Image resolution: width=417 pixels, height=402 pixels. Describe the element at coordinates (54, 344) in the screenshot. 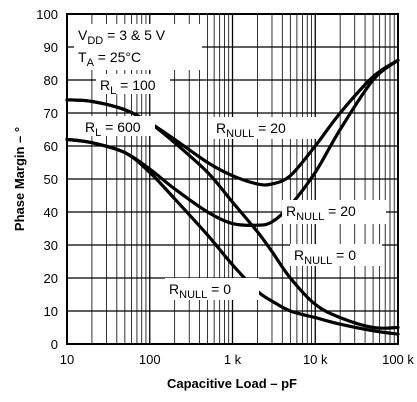

I see `y-tick-label: 0` at that location.